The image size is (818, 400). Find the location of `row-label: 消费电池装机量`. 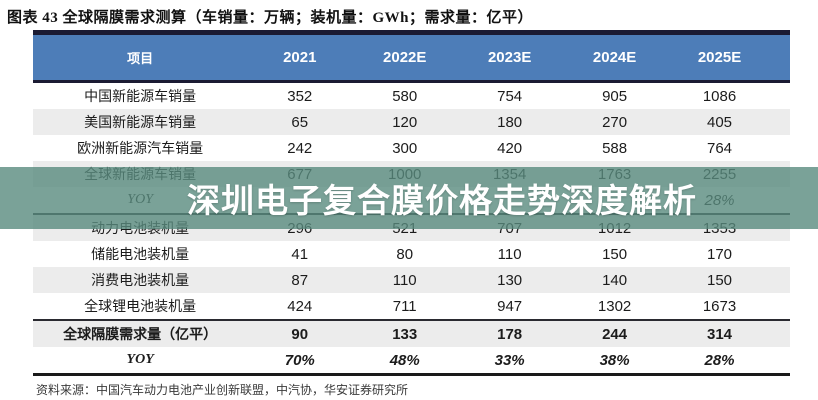

row-label: 消费电池装机量 is located at coordinates (140, 281).